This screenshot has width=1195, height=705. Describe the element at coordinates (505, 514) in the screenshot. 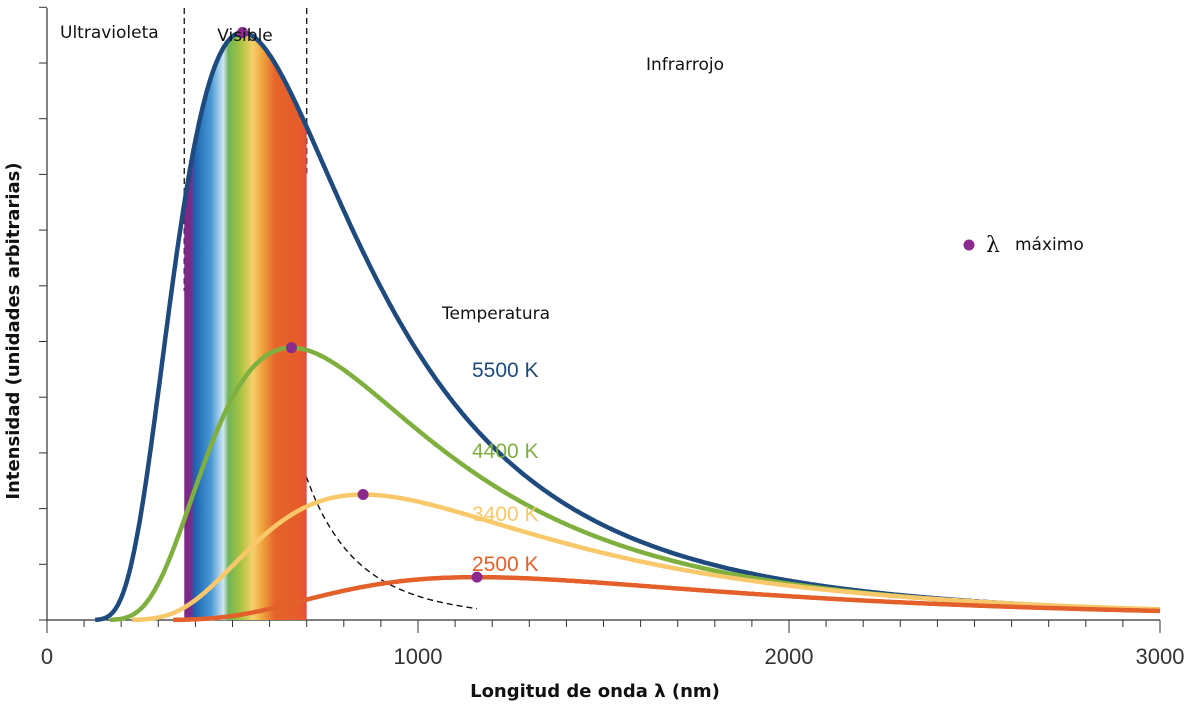

I see `series-label-3400k: 3400 K` at that location.